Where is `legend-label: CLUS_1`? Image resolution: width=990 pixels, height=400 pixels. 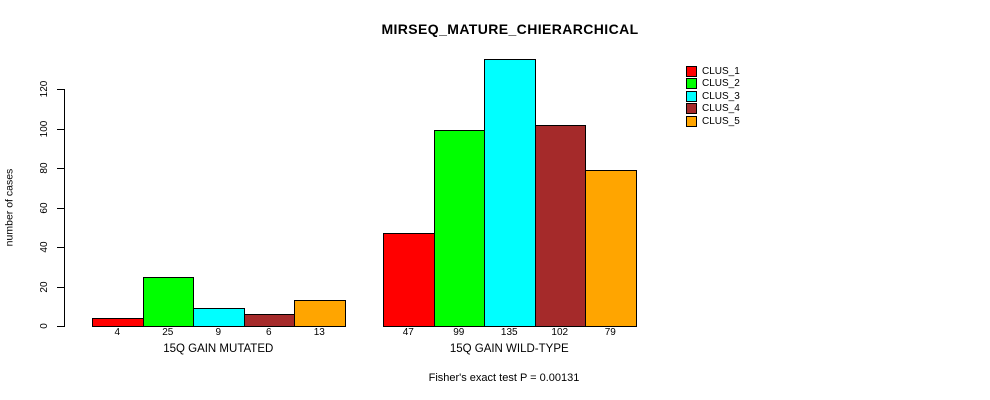 legend-label: CLUS_1 is located at coordinates (721, 71).